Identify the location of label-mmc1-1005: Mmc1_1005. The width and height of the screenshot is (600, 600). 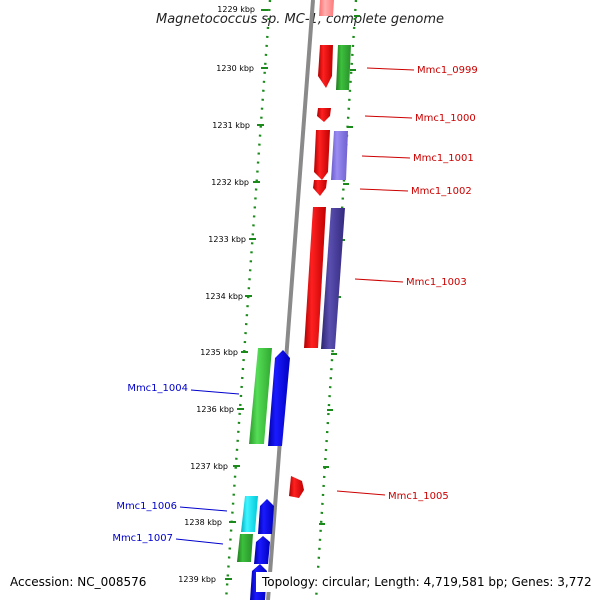
(392, 496).